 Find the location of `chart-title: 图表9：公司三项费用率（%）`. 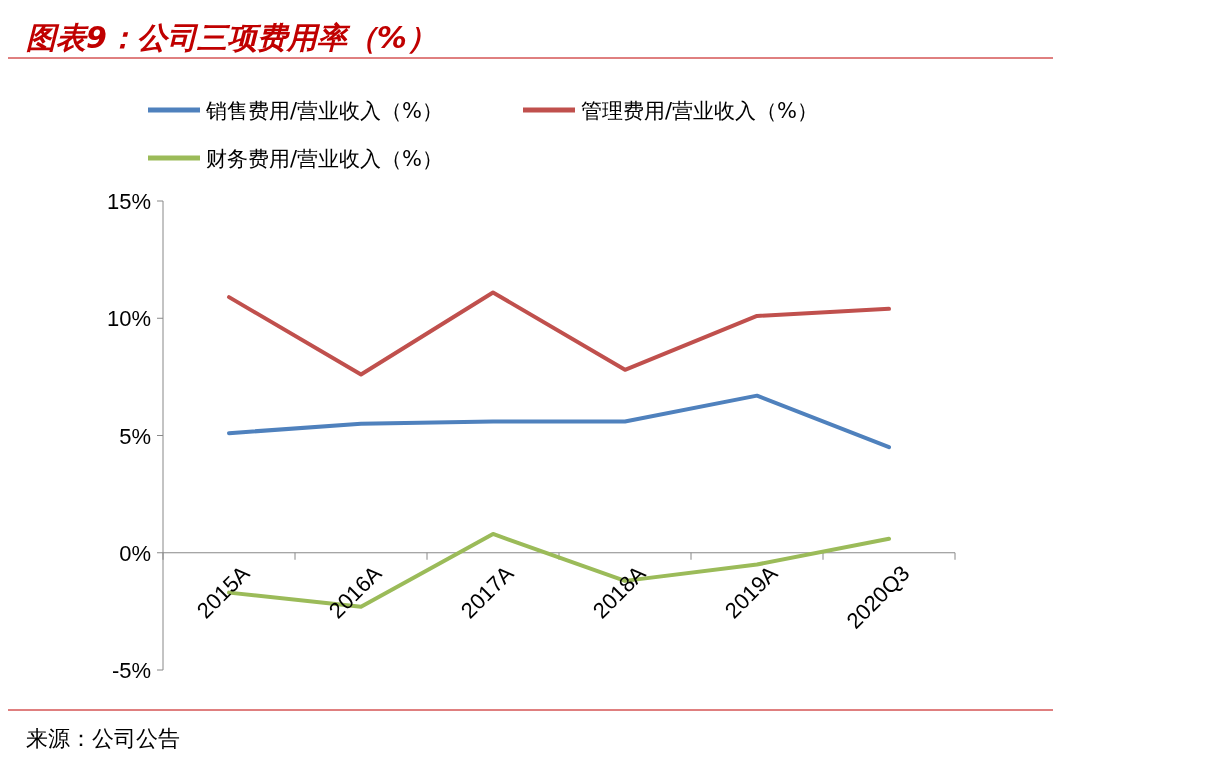

chart-title: 图表9：公司三项费用率（%） is located at coordinates (231, 37).